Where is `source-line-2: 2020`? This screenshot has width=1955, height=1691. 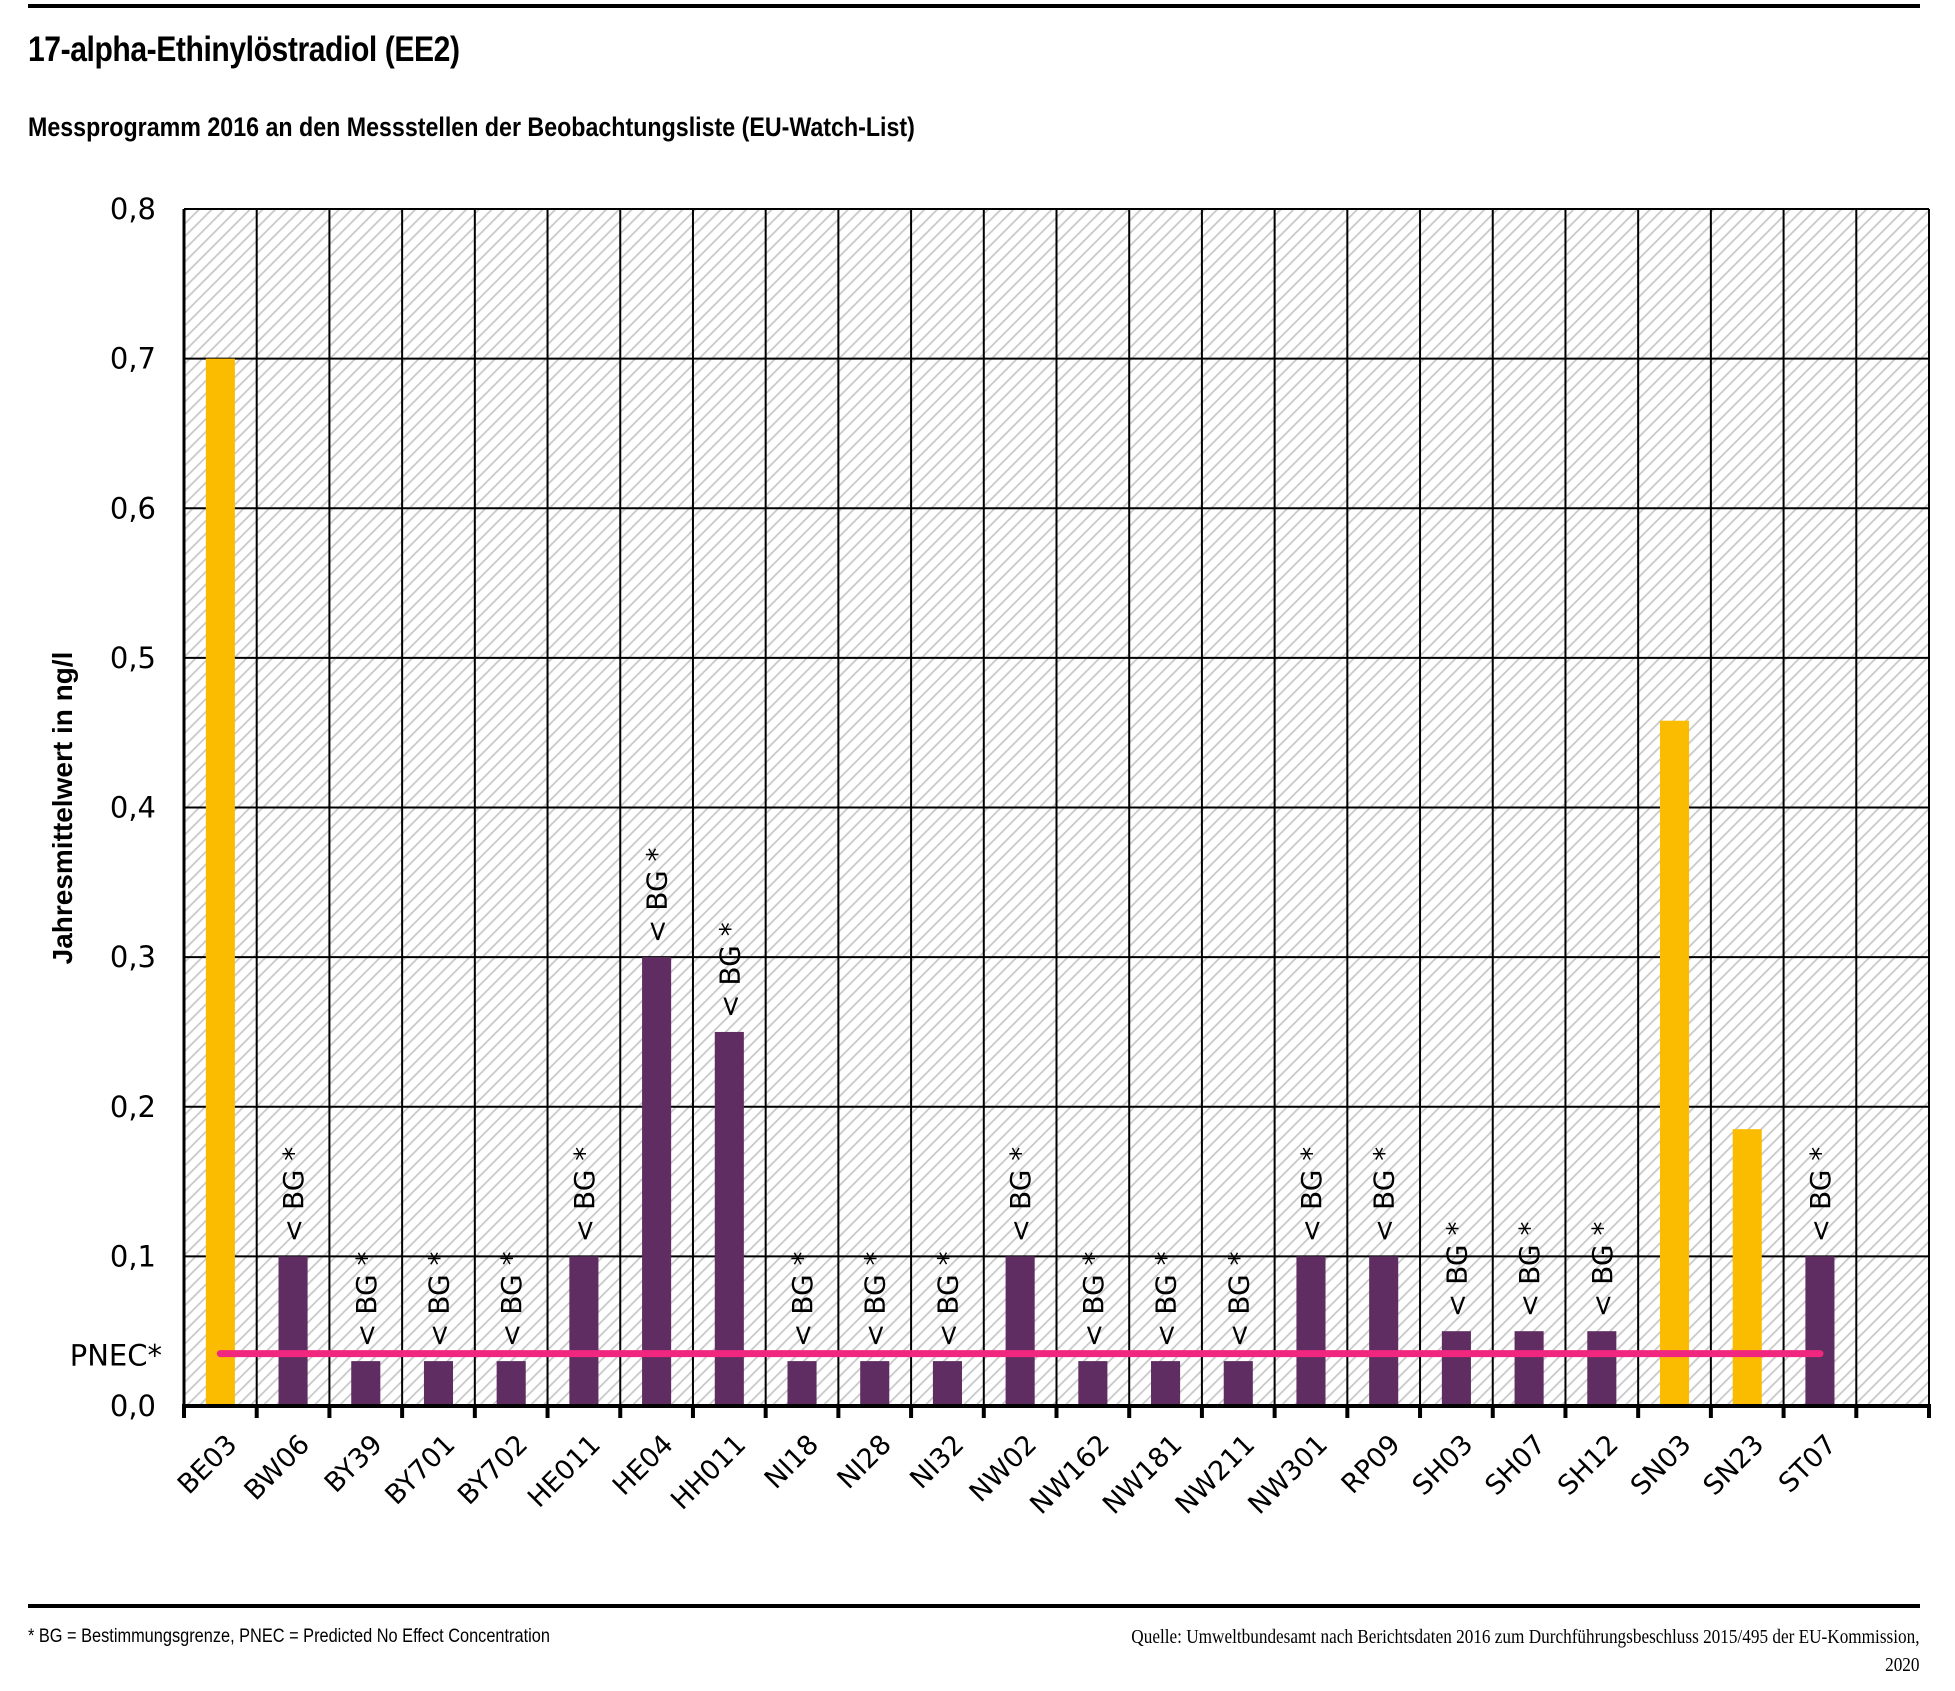
source-line-2: 2020 is located at coordinates (1901, 1665).